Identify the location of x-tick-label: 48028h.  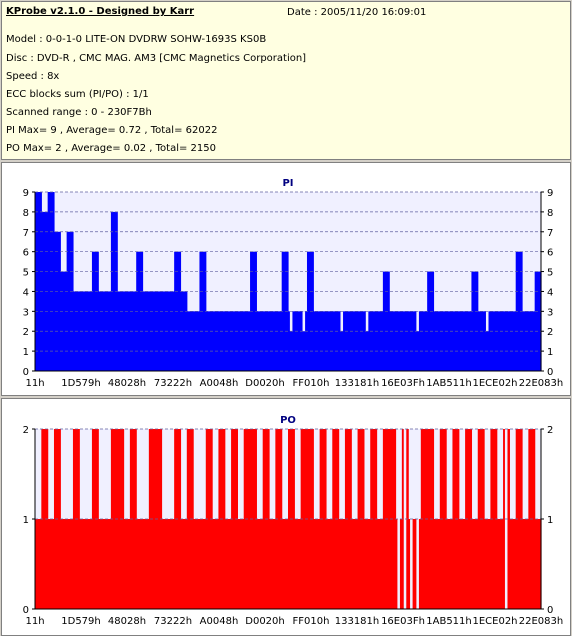
(127, 621).